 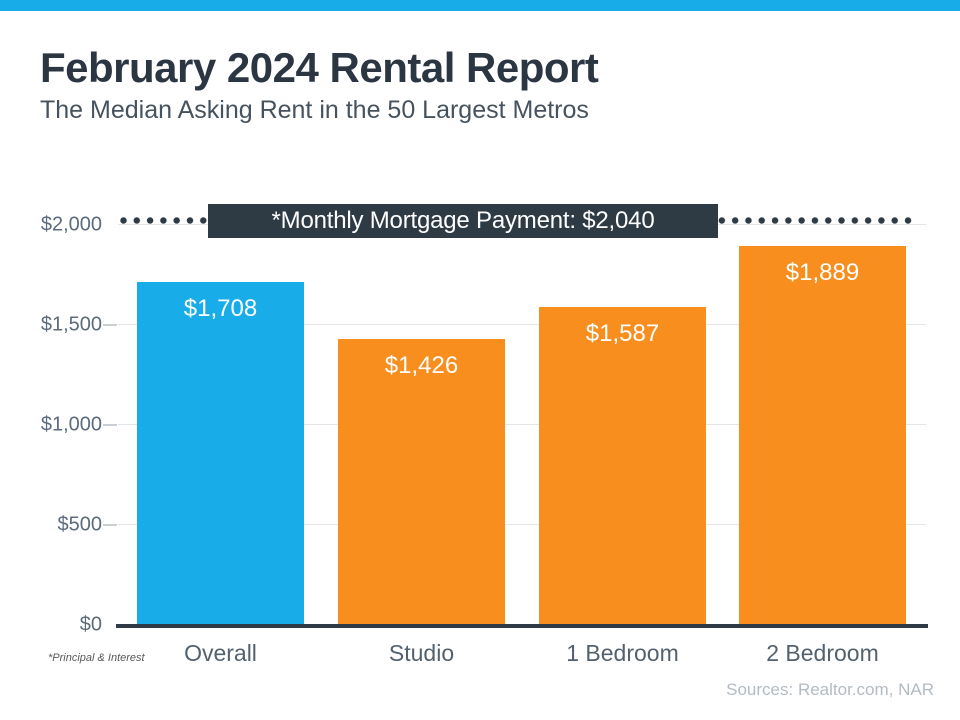 What do you see at coordinates (822, 273) in the screenshot?
I see `bar-value-label: $1,889` at bounding box center [822, 273].